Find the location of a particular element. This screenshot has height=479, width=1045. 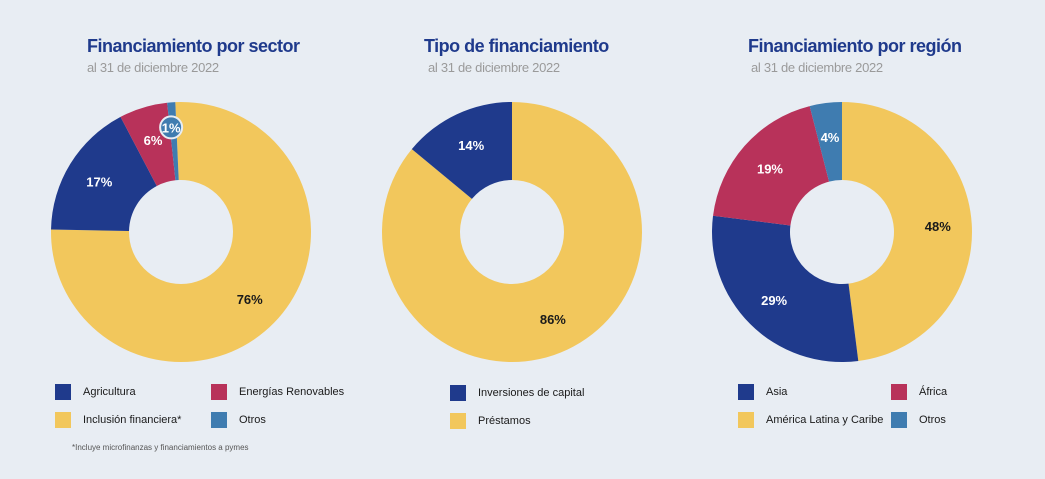

donut-slice-agricultura is located at coordinates (104, 174).